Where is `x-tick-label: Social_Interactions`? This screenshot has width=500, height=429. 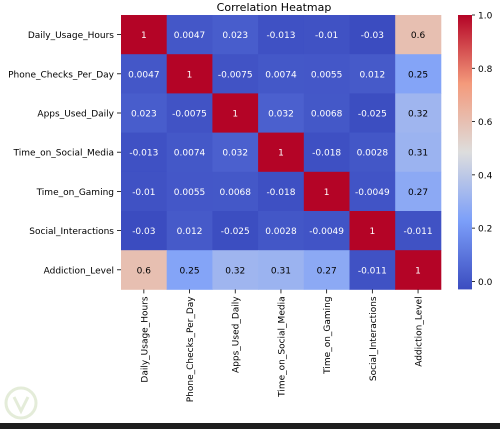
x-tick-label: Social_Interactions is located at coordinates (374, 338).